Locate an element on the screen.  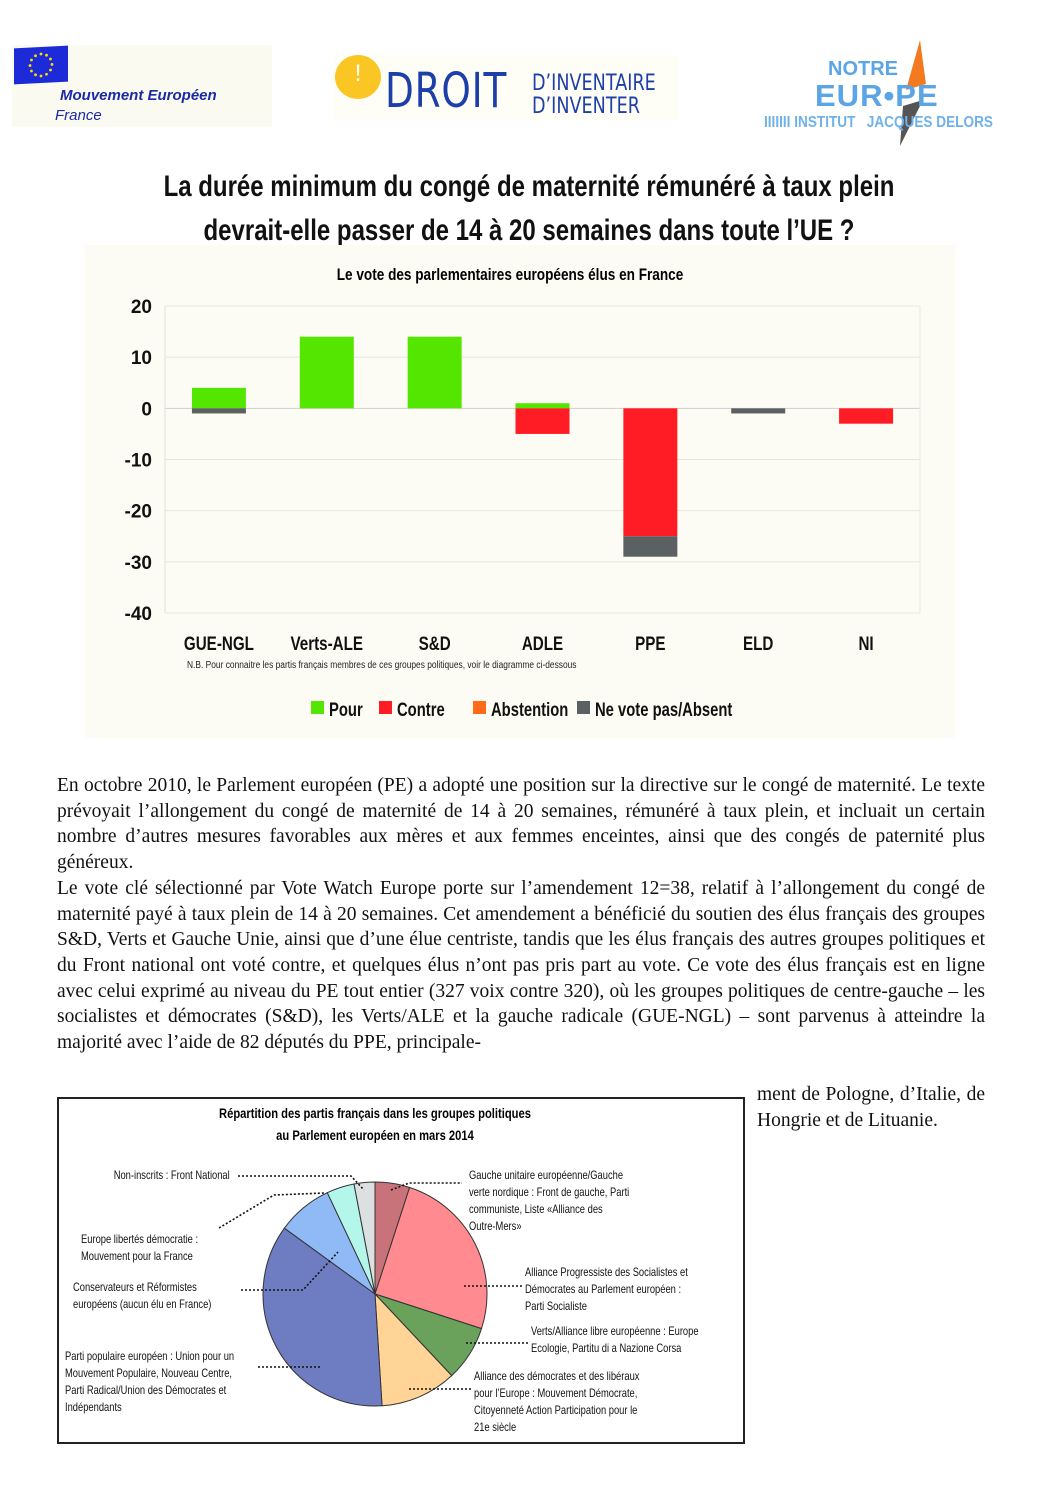
y-tick-label: -20 is located at coordinates (138, 512).